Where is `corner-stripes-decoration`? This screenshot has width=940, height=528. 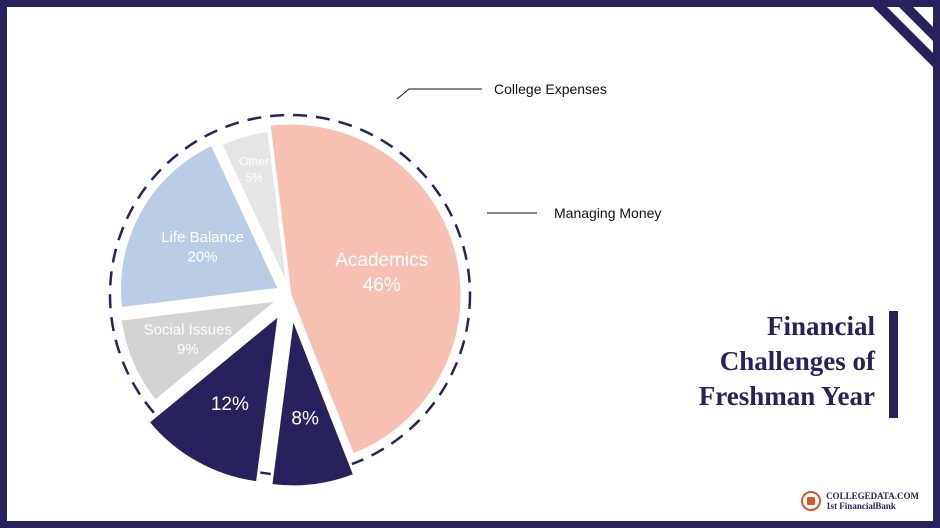 corner-stripes-decoration is located at coordinates (903, 37).